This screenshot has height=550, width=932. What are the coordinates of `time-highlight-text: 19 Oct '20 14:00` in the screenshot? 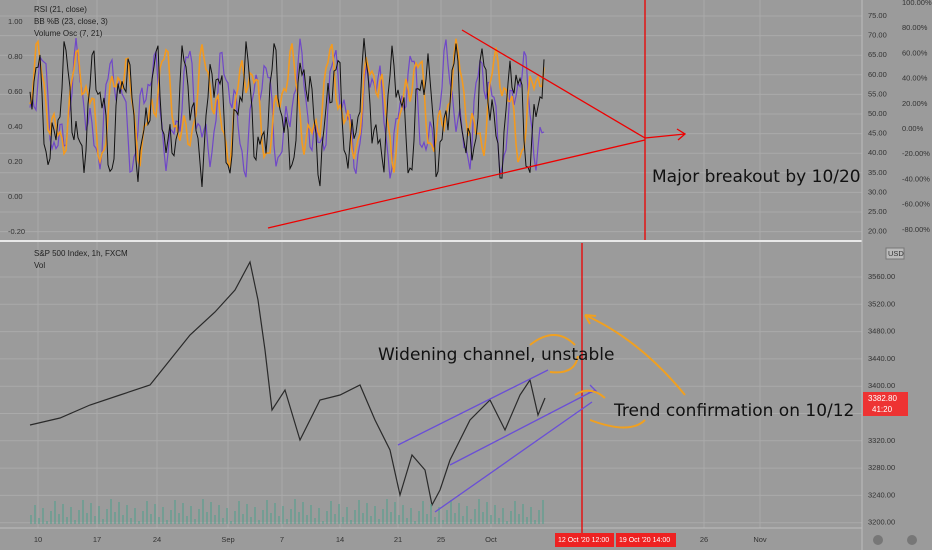 It's located at (644, 540).